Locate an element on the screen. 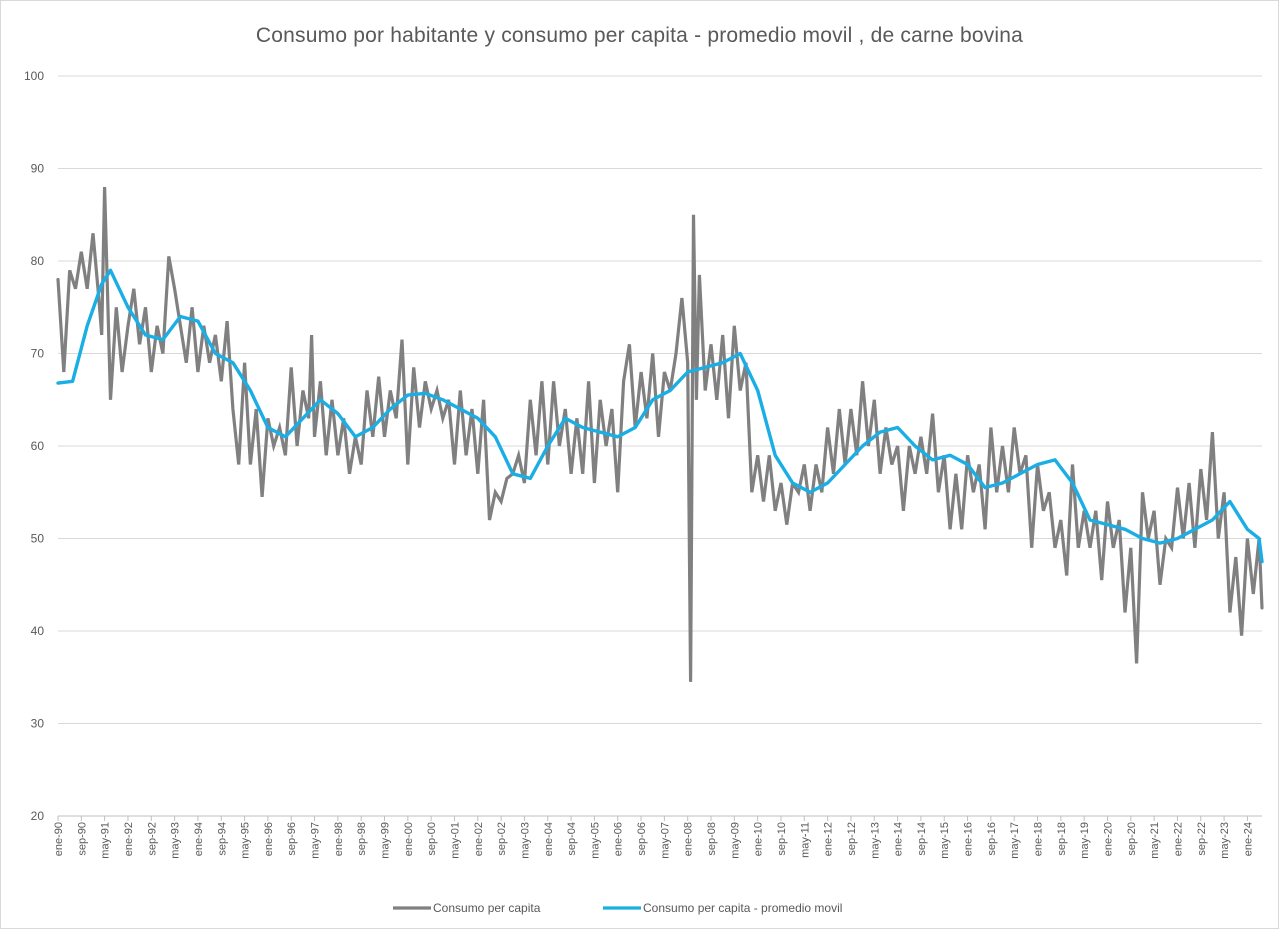 The height and width of the screenshot is (929, 1279). x-tick-label: may-05 is located at coordinates (595, 840).